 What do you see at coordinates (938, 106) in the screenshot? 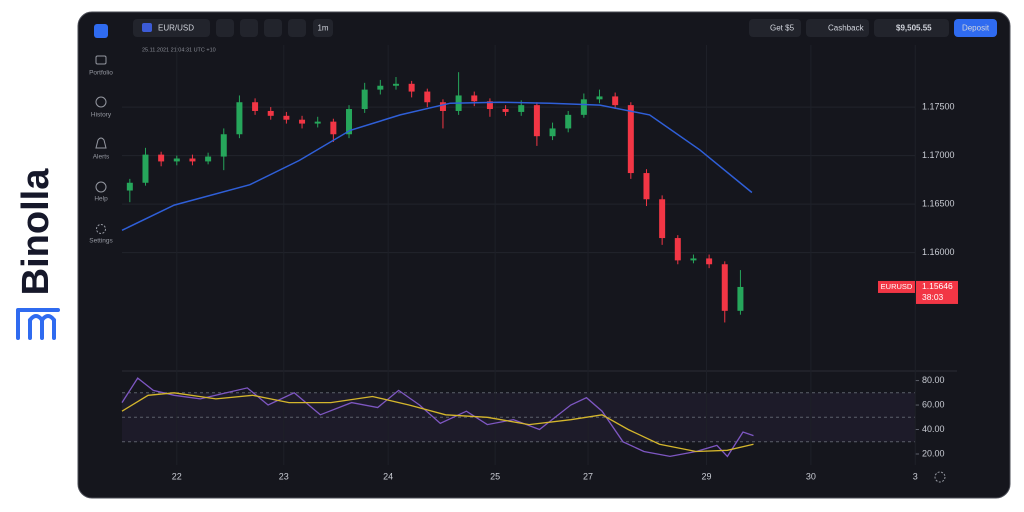
I see `y-tick-label: 1.17500` at bounding box center [938, 106].